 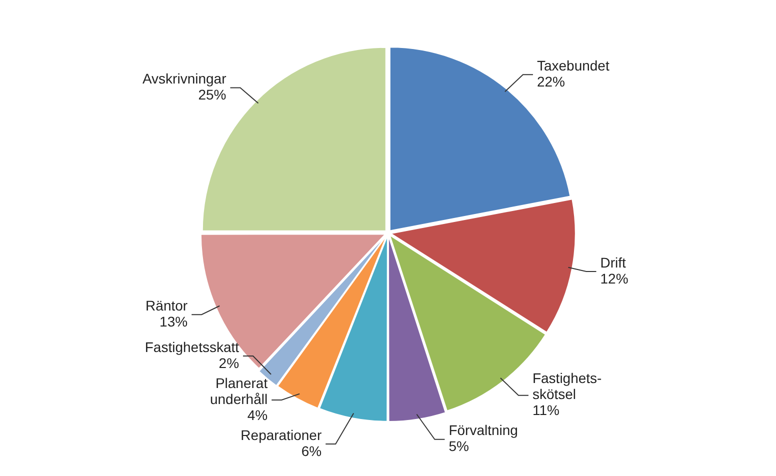 I want to click on slice-label: Drift, so click(x=613, y=262).